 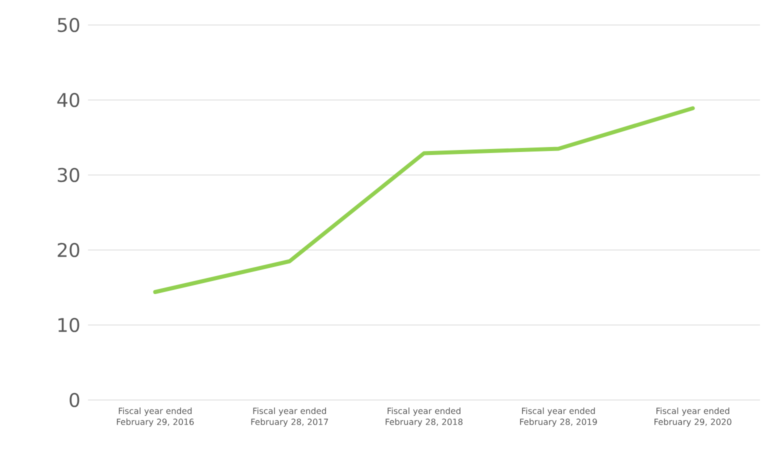 What do you see at coordinates (69, 25) in the screenshot?
I see `y-tick-label: 50` at bounding box center [69, 25].